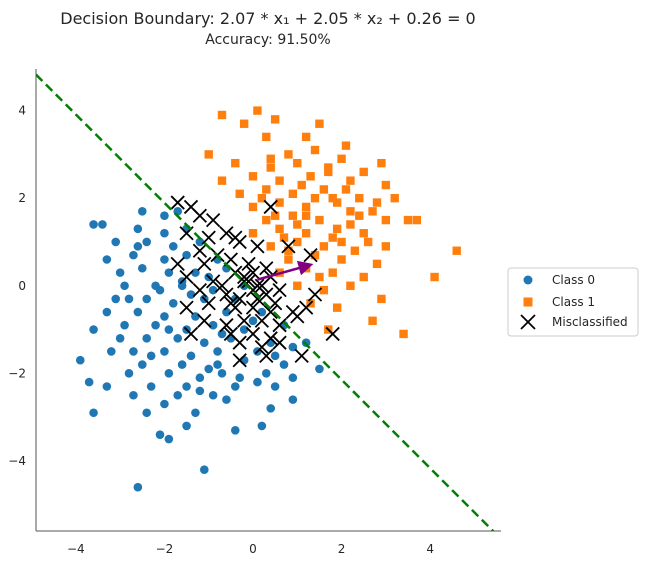 Image resolution: width=646 pixels, height=565 pixels. What do you see at coordinates (285, 270) in the screenshot?
I see `normal-vector-arrow` at bounding box center [285, 270].